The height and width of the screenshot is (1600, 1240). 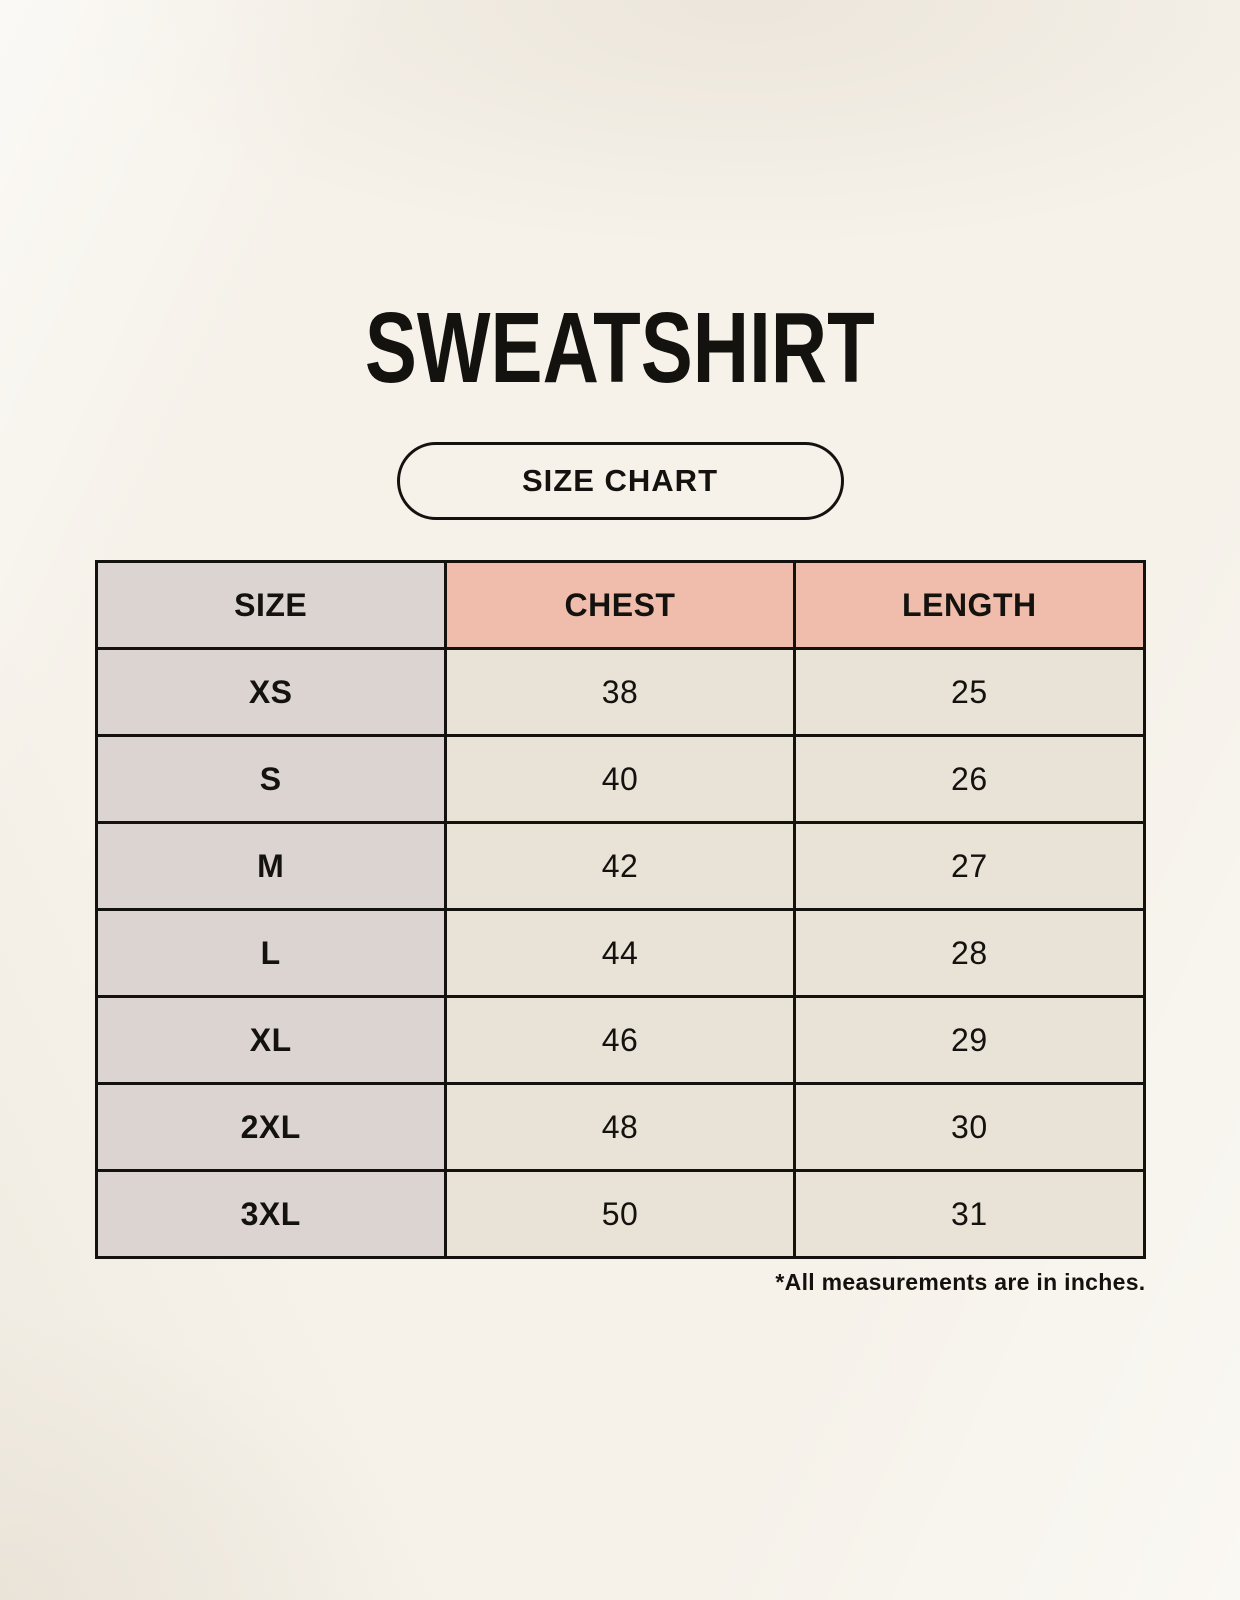 I want to click on chest-cell: 48, so click(x=620, y=1127).